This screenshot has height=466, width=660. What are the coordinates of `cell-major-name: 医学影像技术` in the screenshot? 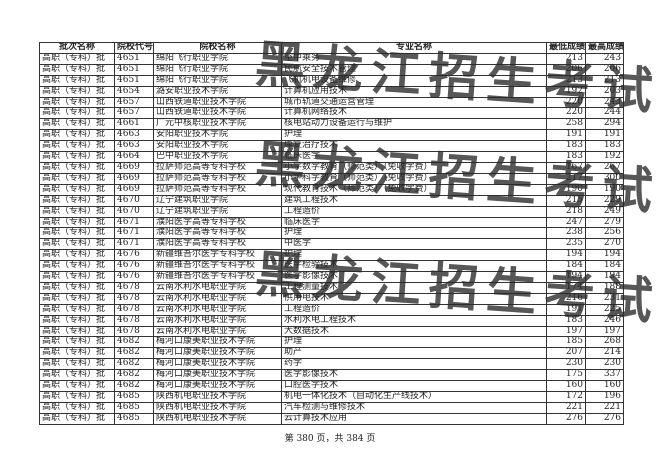 It's located at (414, 277).